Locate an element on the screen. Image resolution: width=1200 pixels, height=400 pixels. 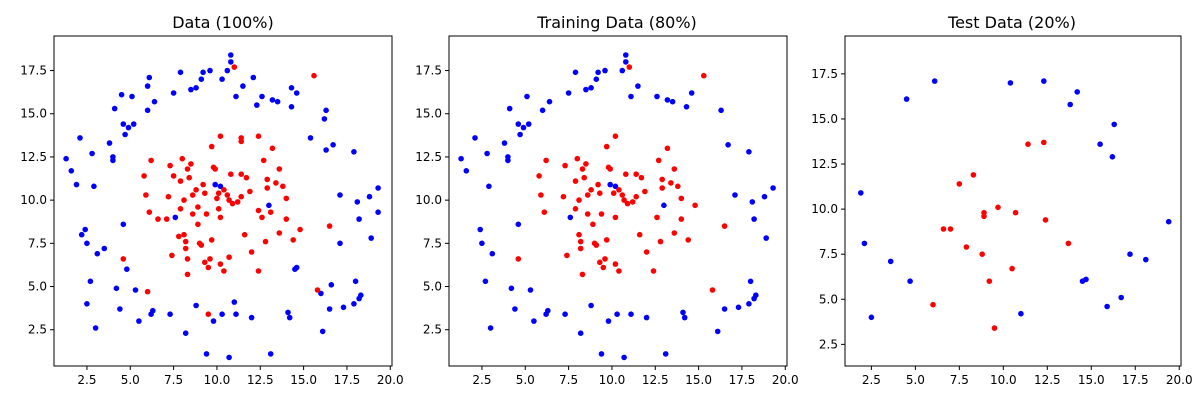
x-tick-label: 12.5 is located at coordinates (655, 380).